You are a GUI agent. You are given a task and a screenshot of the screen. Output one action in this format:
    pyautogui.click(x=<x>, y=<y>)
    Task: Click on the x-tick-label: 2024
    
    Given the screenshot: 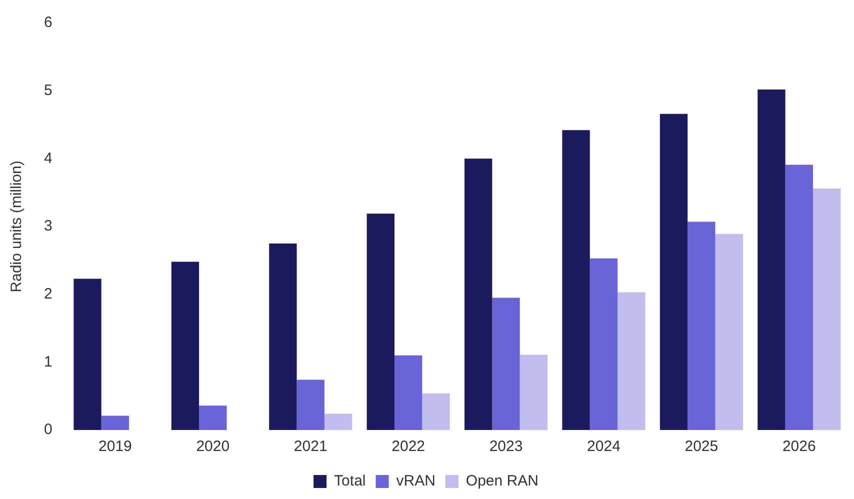 What is the action you would take?
    pyautogui.click(x=603, y=447)
    